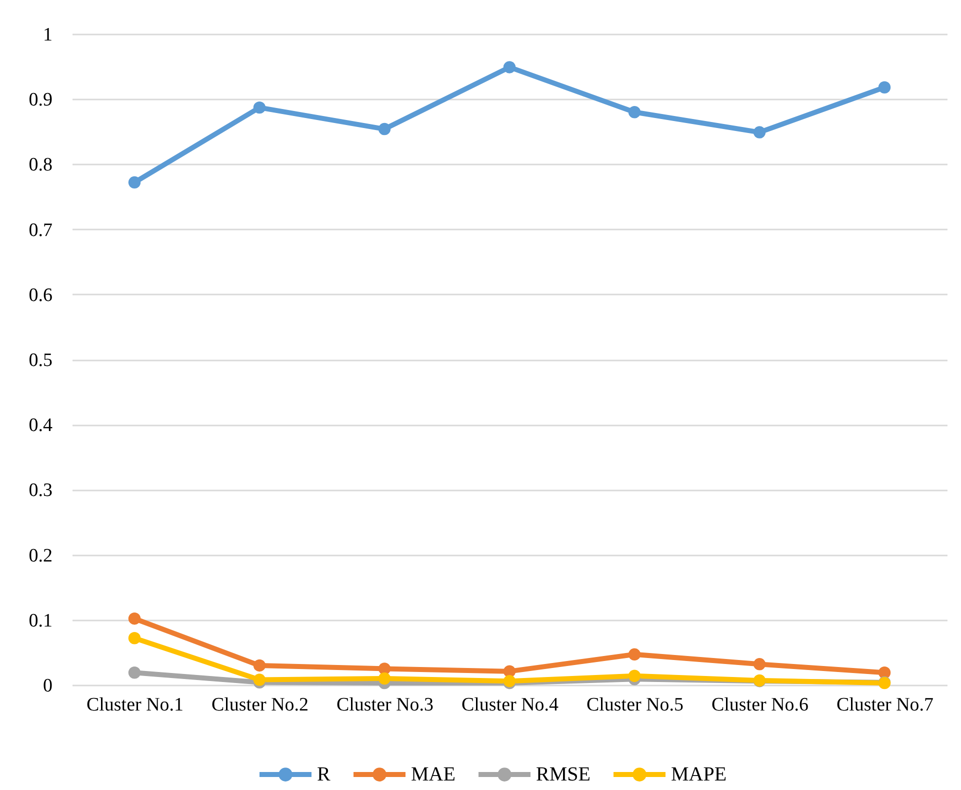 This screenshot has height=790, width=961. I want to click on y-tick-label: 0.8, so click(40, 165).